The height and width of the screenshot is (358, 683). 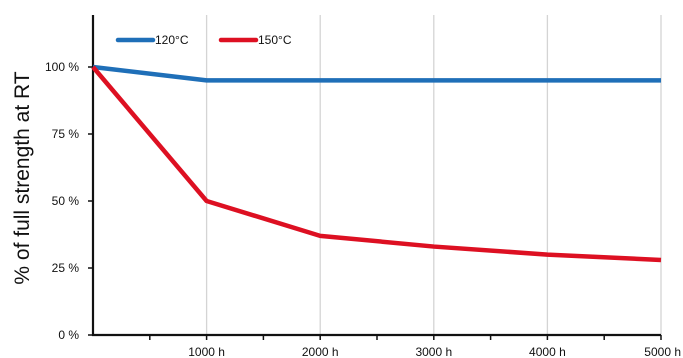 I want to click on y-tick-label-75: 75 %, so click(x=66, y=134).